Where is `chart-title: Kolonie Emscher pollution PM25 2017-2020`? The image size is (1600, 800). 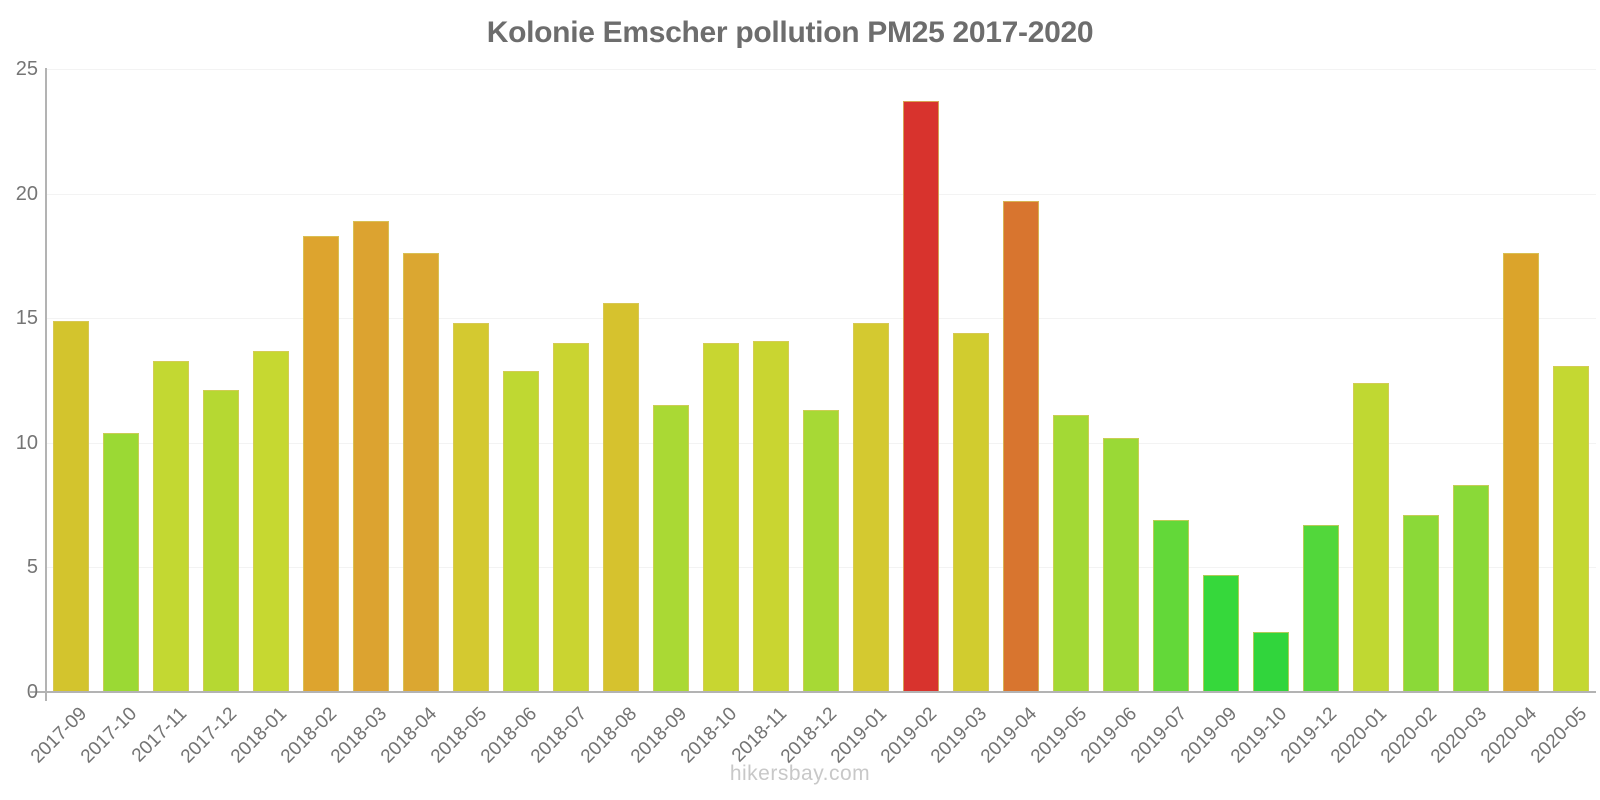 chart-title: Kolonie Emscher pollution PM25 2017-2020 is located at coordinates (790, 32).